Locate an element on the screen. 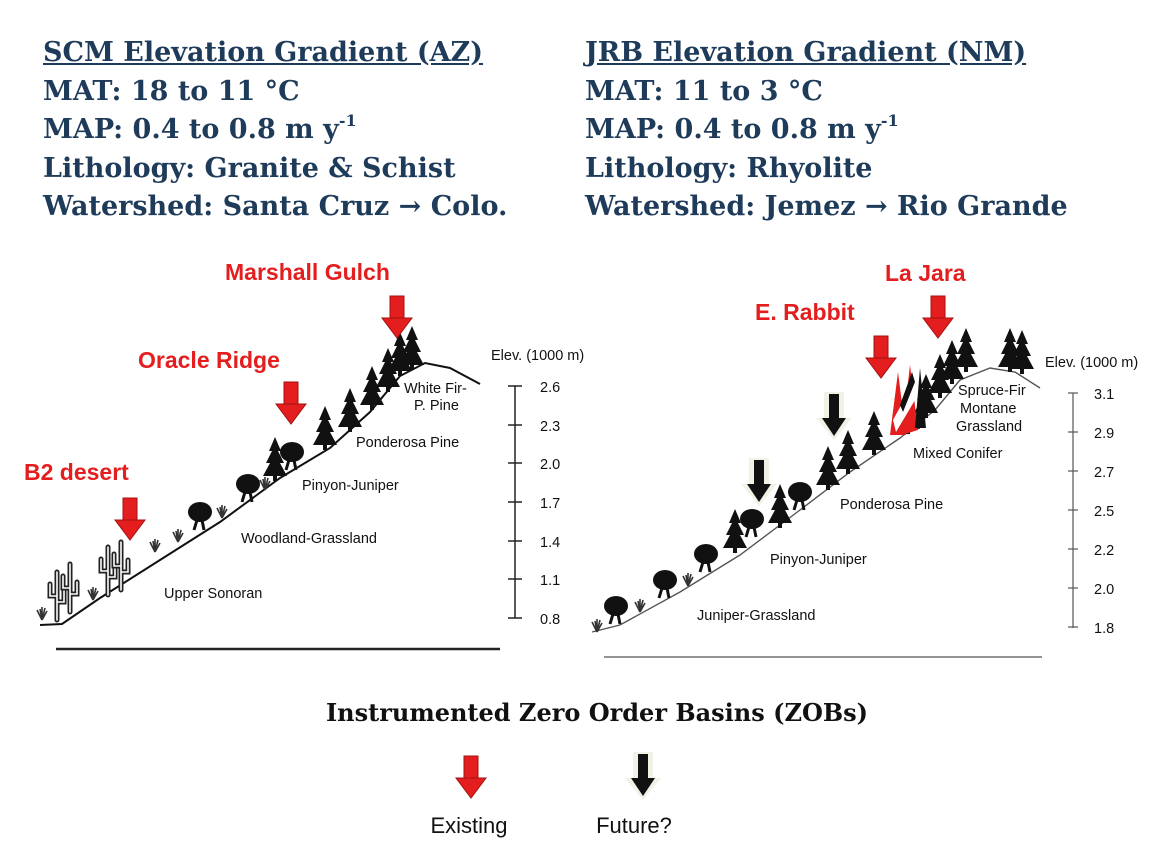 The height and width of the screenshot is (862, 1162). tick-label: 1.4 is located at coordinates (550, 543).